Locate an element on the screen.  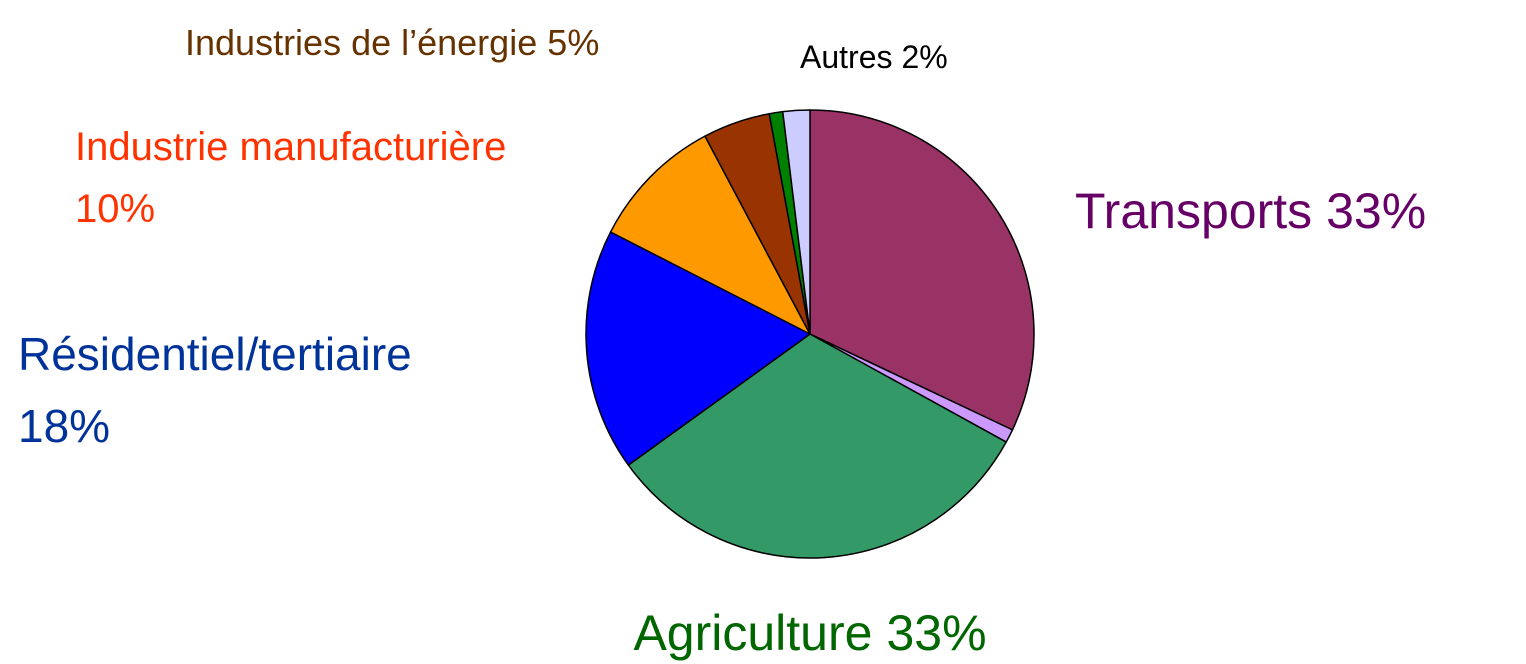
slice-label: Industries de l’énergie 5% is located at coordinates (392, 42).